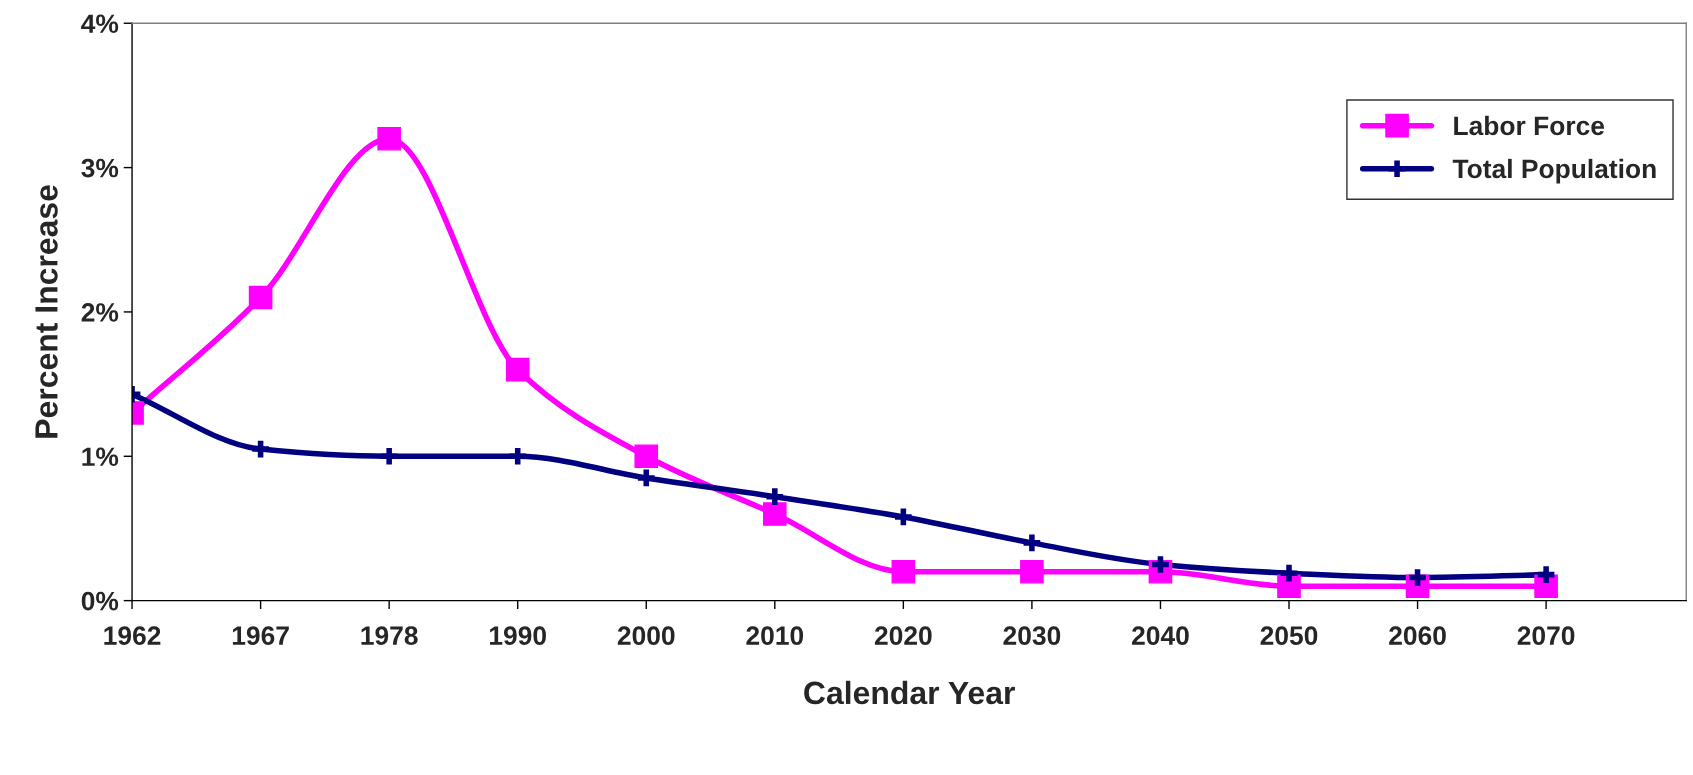  What do you see at coordinates (389, 636) in the screenshot?
I see `x-tick-label: 1978` at bounding box center [389, 636].